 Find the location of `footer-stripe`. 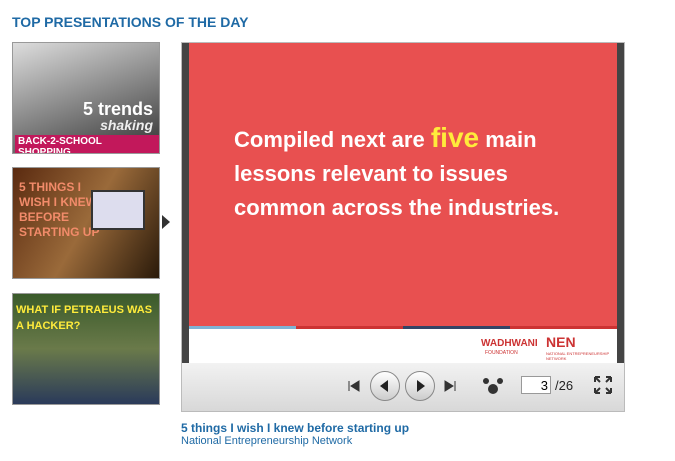

footer-stripe is located at coordinates (403, 327).